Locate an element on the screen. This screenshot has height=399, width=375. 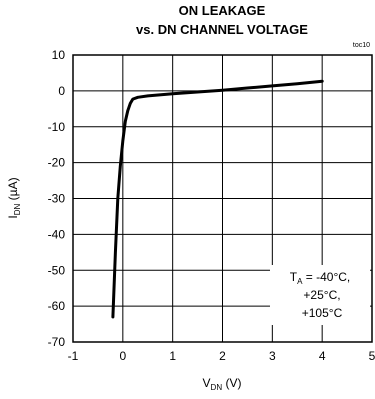
y-tick-label: -40 is located at coordinates (57, 234).